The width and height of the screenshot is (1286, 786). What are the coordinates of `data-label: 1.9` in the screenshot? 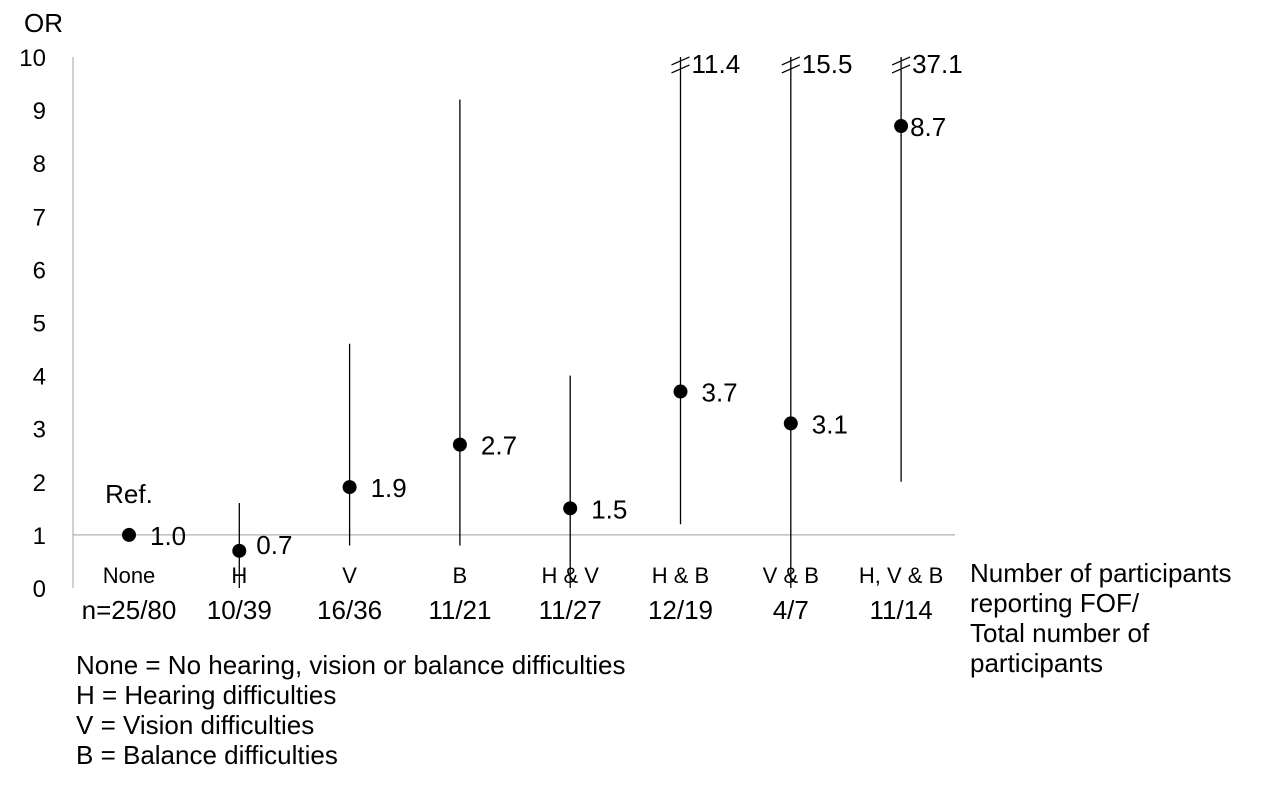 It's located at (389, 488).